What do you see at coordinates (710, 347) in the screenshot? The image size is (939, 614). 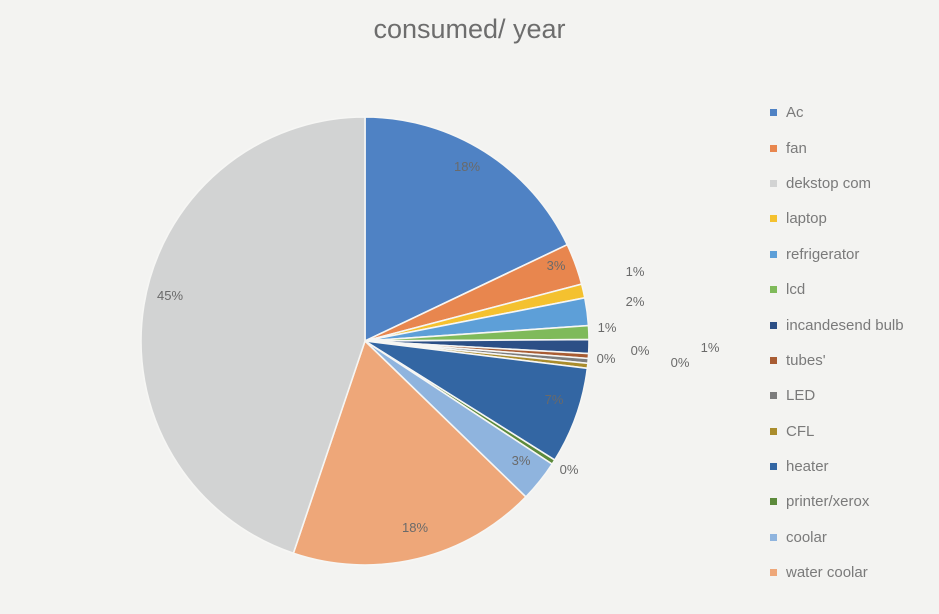 I see `data-label-incandesend-bulb: 1%` at bounding box center [710, 347].